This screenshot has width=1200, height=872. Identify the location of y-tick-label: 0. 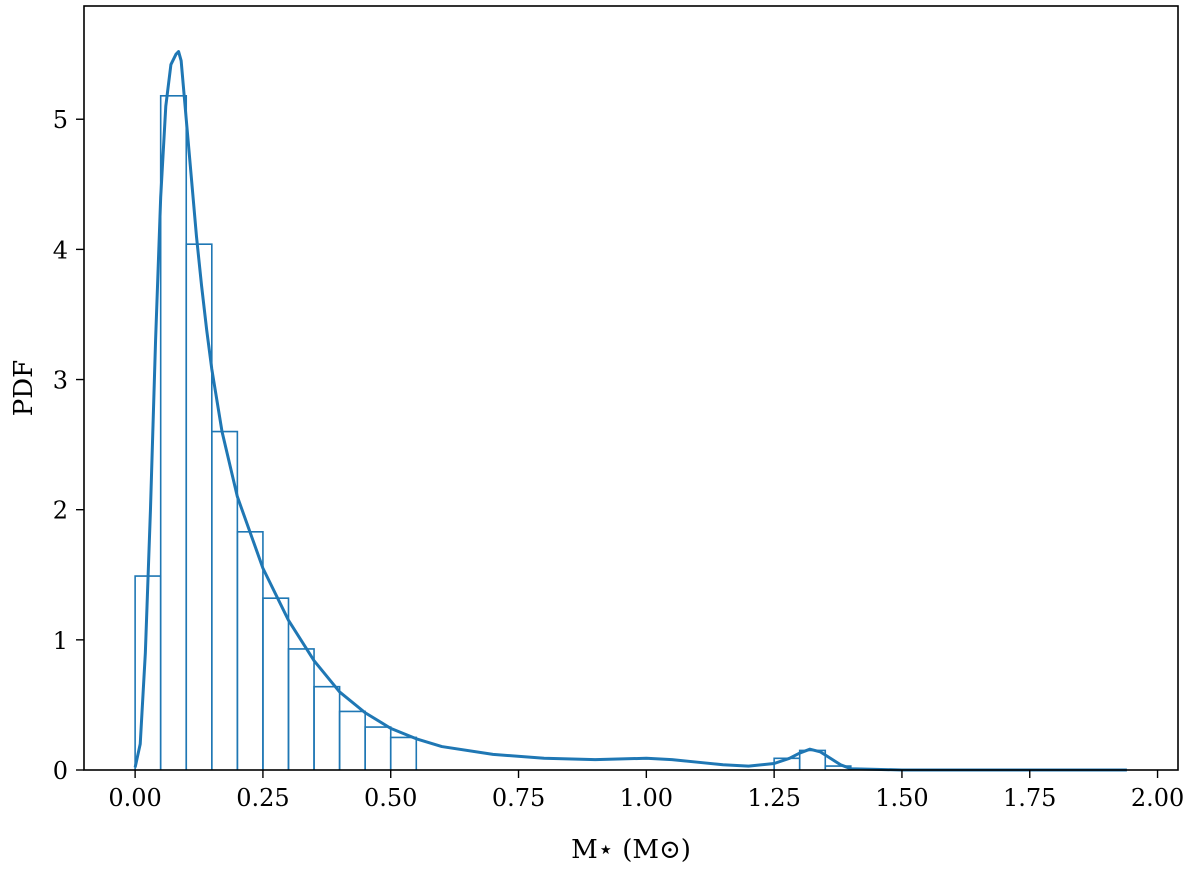
(60, 771).